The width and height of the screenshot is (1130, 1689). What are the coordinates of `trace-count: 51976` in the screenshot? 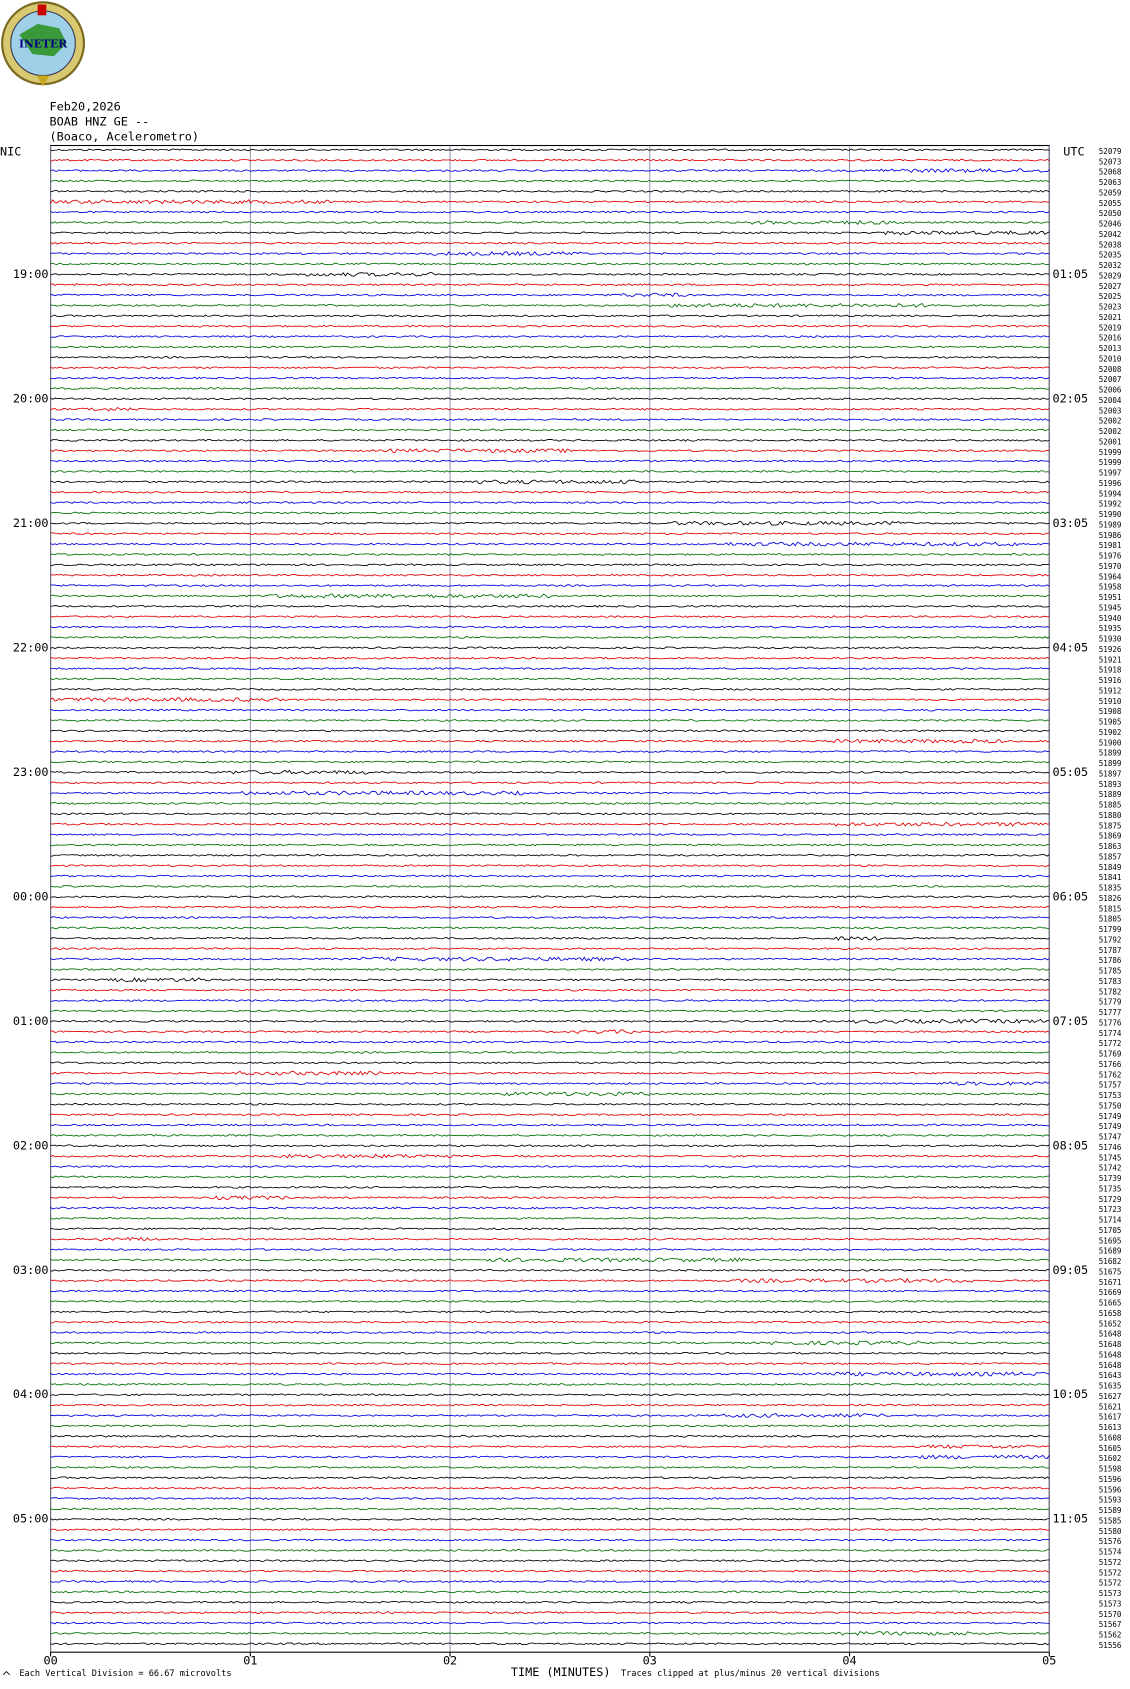 It's located at (1110, 556).